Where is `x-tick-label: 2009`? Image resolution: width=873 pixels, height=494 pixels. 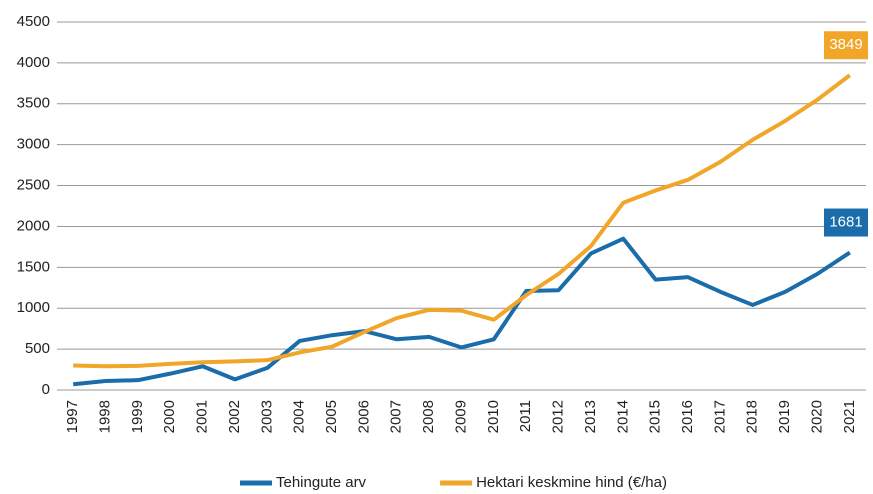
x-tick-label: 2009 is located at coordinates (460, 416).